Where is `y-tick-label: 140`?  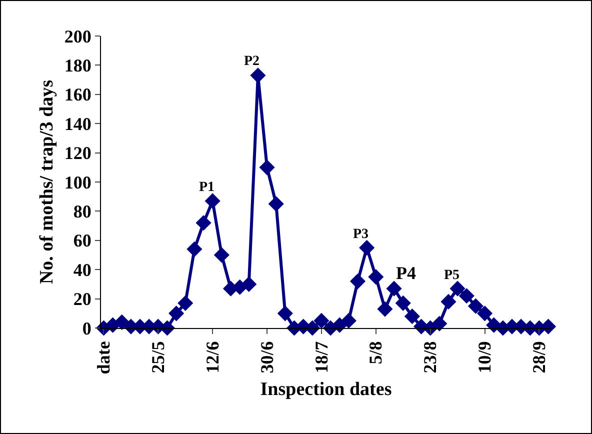
y-tick-label: 140 is located at coordinates (78, 124).